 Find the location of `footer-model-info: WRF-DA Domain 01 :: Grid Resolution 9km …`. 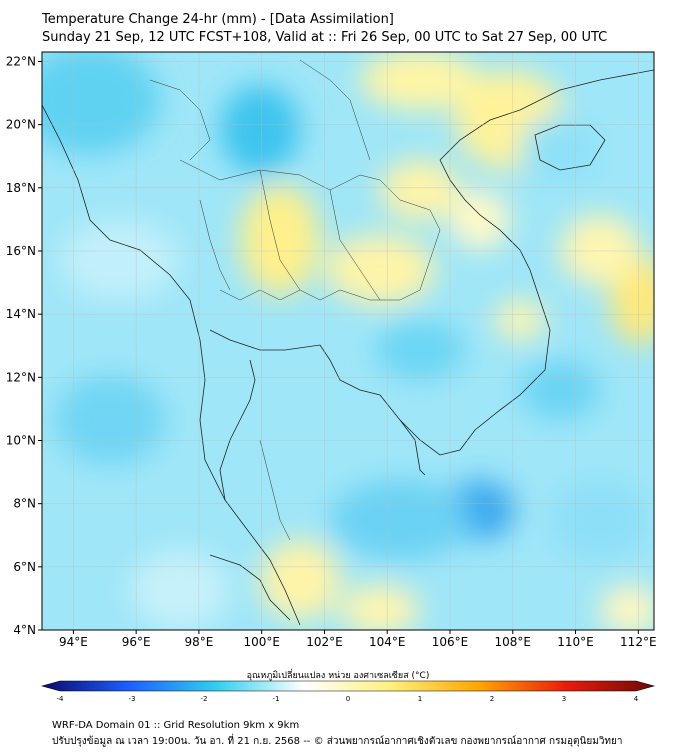

footer-model-info: WRF-DA Domain 01 :: Grid Resolution 9km … is located at coordinates (176, 725).